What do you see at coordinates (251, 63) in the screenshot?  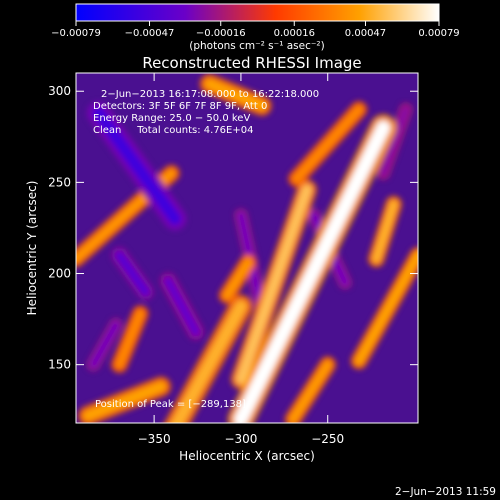 I see `chart-title: Reconstructed RHESSI Image` at bounding box center [251, 63].